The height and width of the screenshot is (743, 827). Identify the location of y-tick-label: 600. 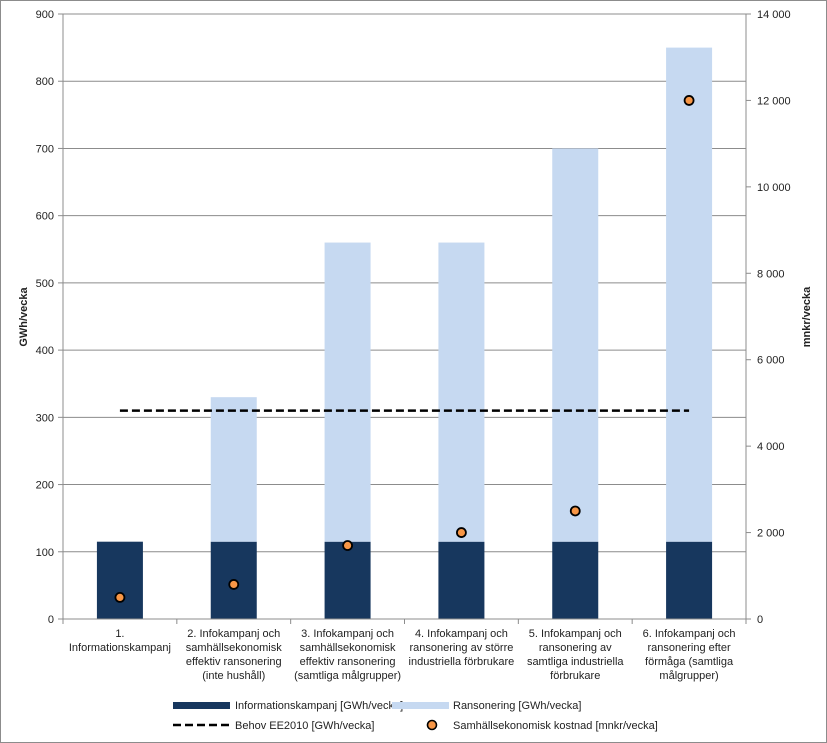
(45, 217).